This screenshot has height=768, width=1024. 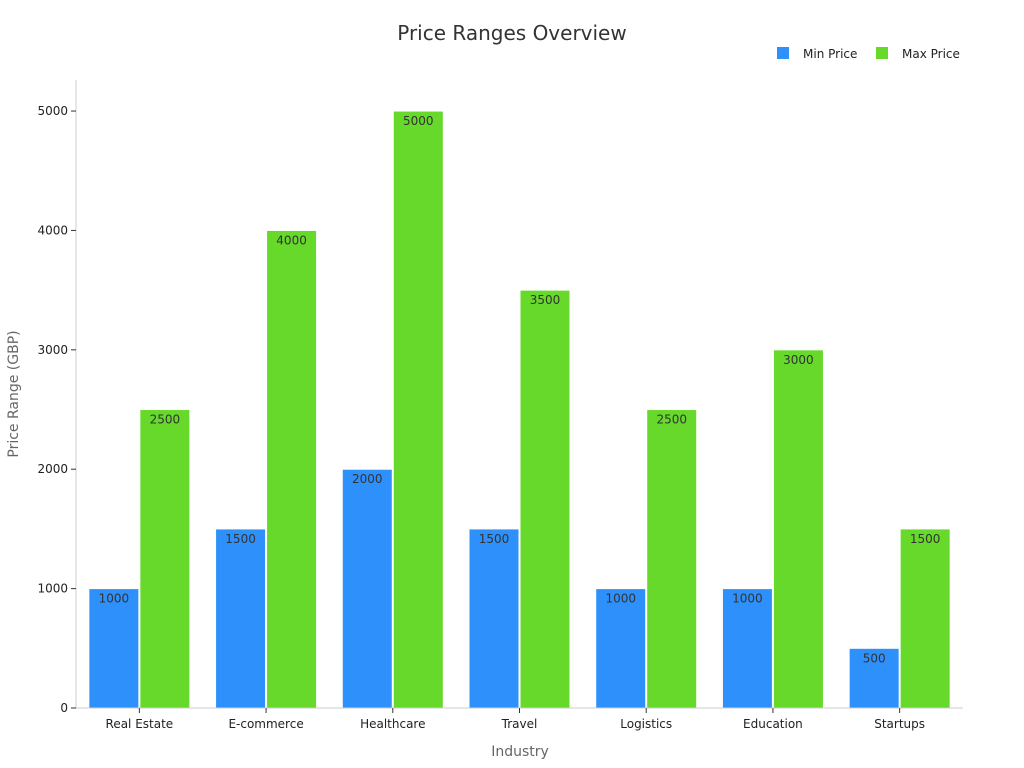 What do you see at coordinates (265, 724) in the screenshot?
I see `x-tick-label-e-commerce: E-commerce` at bounding box center [265, 724].